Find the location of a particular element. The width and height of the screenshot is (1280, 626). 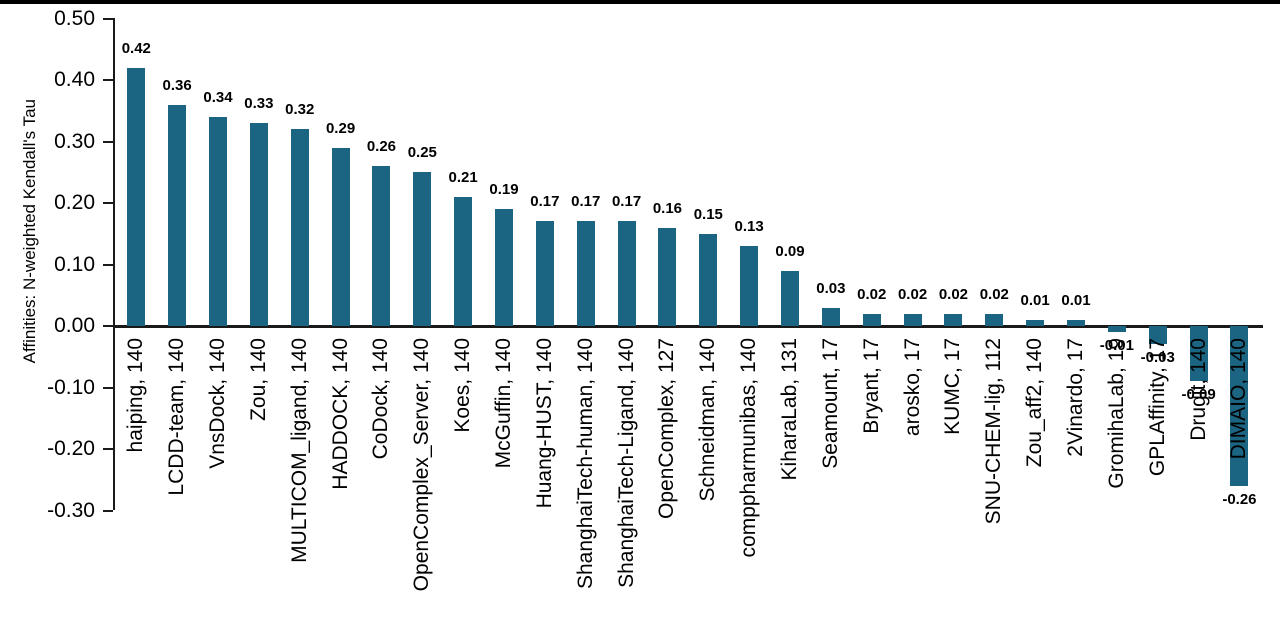

y-tick-label: 0.40 is located at coordinates (74, 79).